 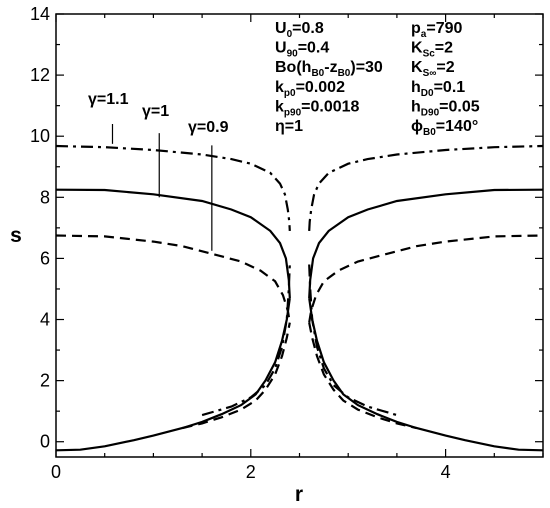 I want to click on gamma-annotations: γ=1.1 γ=1 γ=0.9, so click(x=158, y=171).